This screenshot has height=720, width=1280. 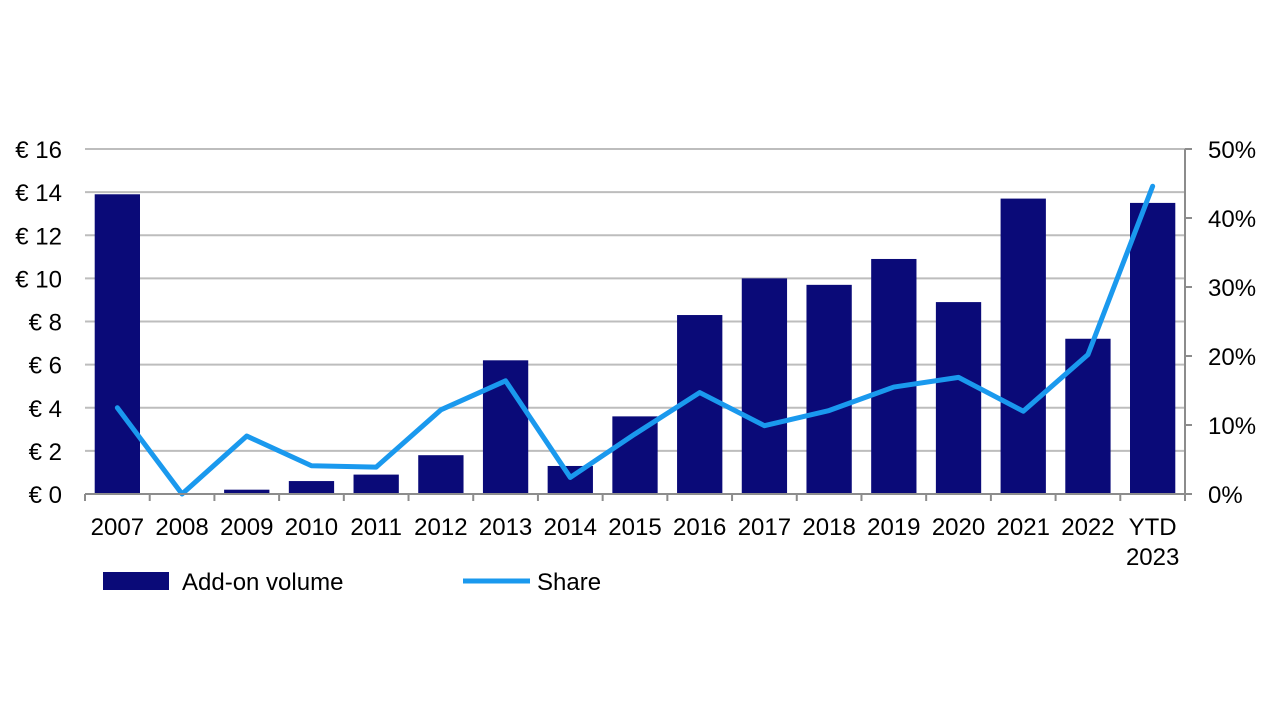 What do you see at coordinates (829, 389) in the screenshot?
I see `bar-2018` at bounding box center [829, 389].